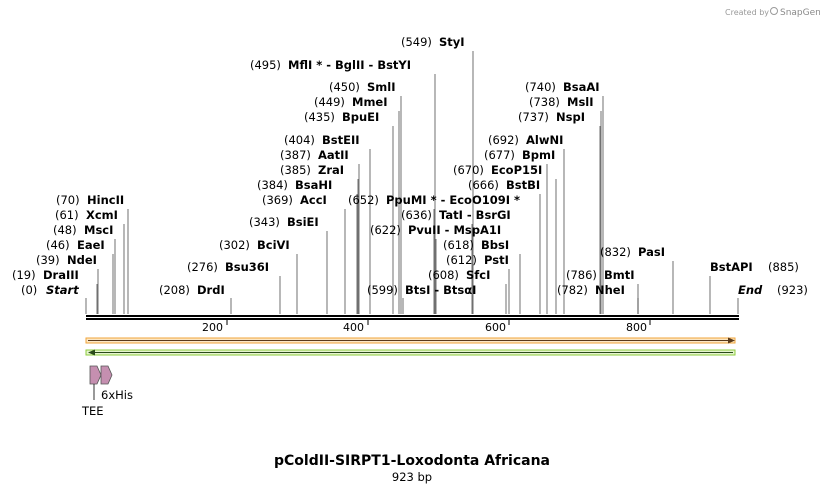  Describe the element at coordinates (314, 155) in the screenshot. I see `site-aatii: (387) AatII` at that location.